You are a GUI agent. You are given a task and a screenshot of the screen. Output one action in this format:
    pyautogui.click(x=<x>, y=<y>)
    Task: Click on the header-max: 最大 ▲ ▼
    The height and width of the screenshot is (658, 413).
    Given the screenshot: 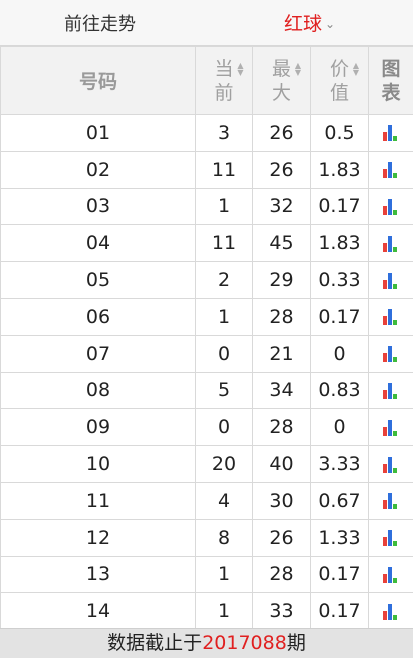 What is the action you would take?
    pyautogui.click(x=281, y=80)
    